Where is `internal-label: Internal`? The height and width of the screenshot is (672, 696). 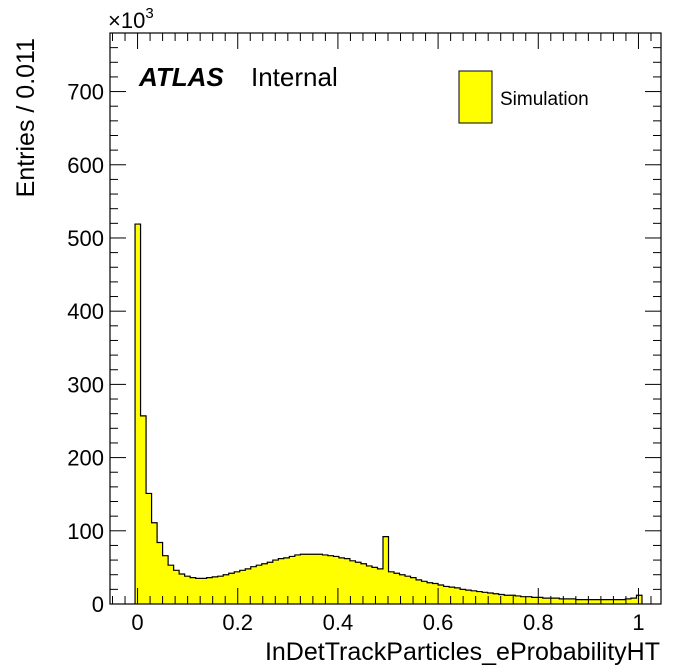
internal-label: Internal is located at coordinates (294, 77).